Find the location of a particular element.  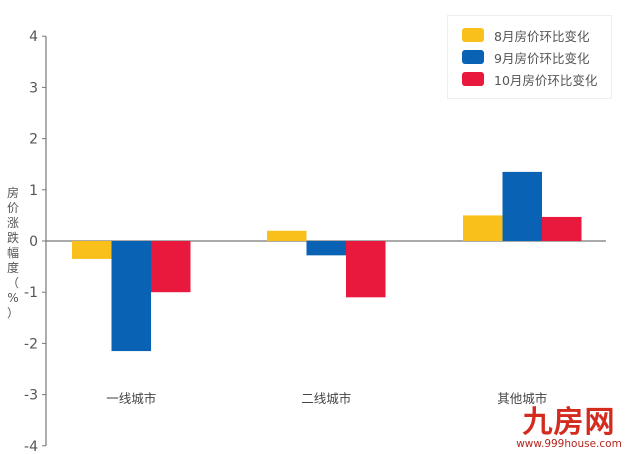

legend-item-oct: 10月房价环比变化 is located at coordinates (529, 79).